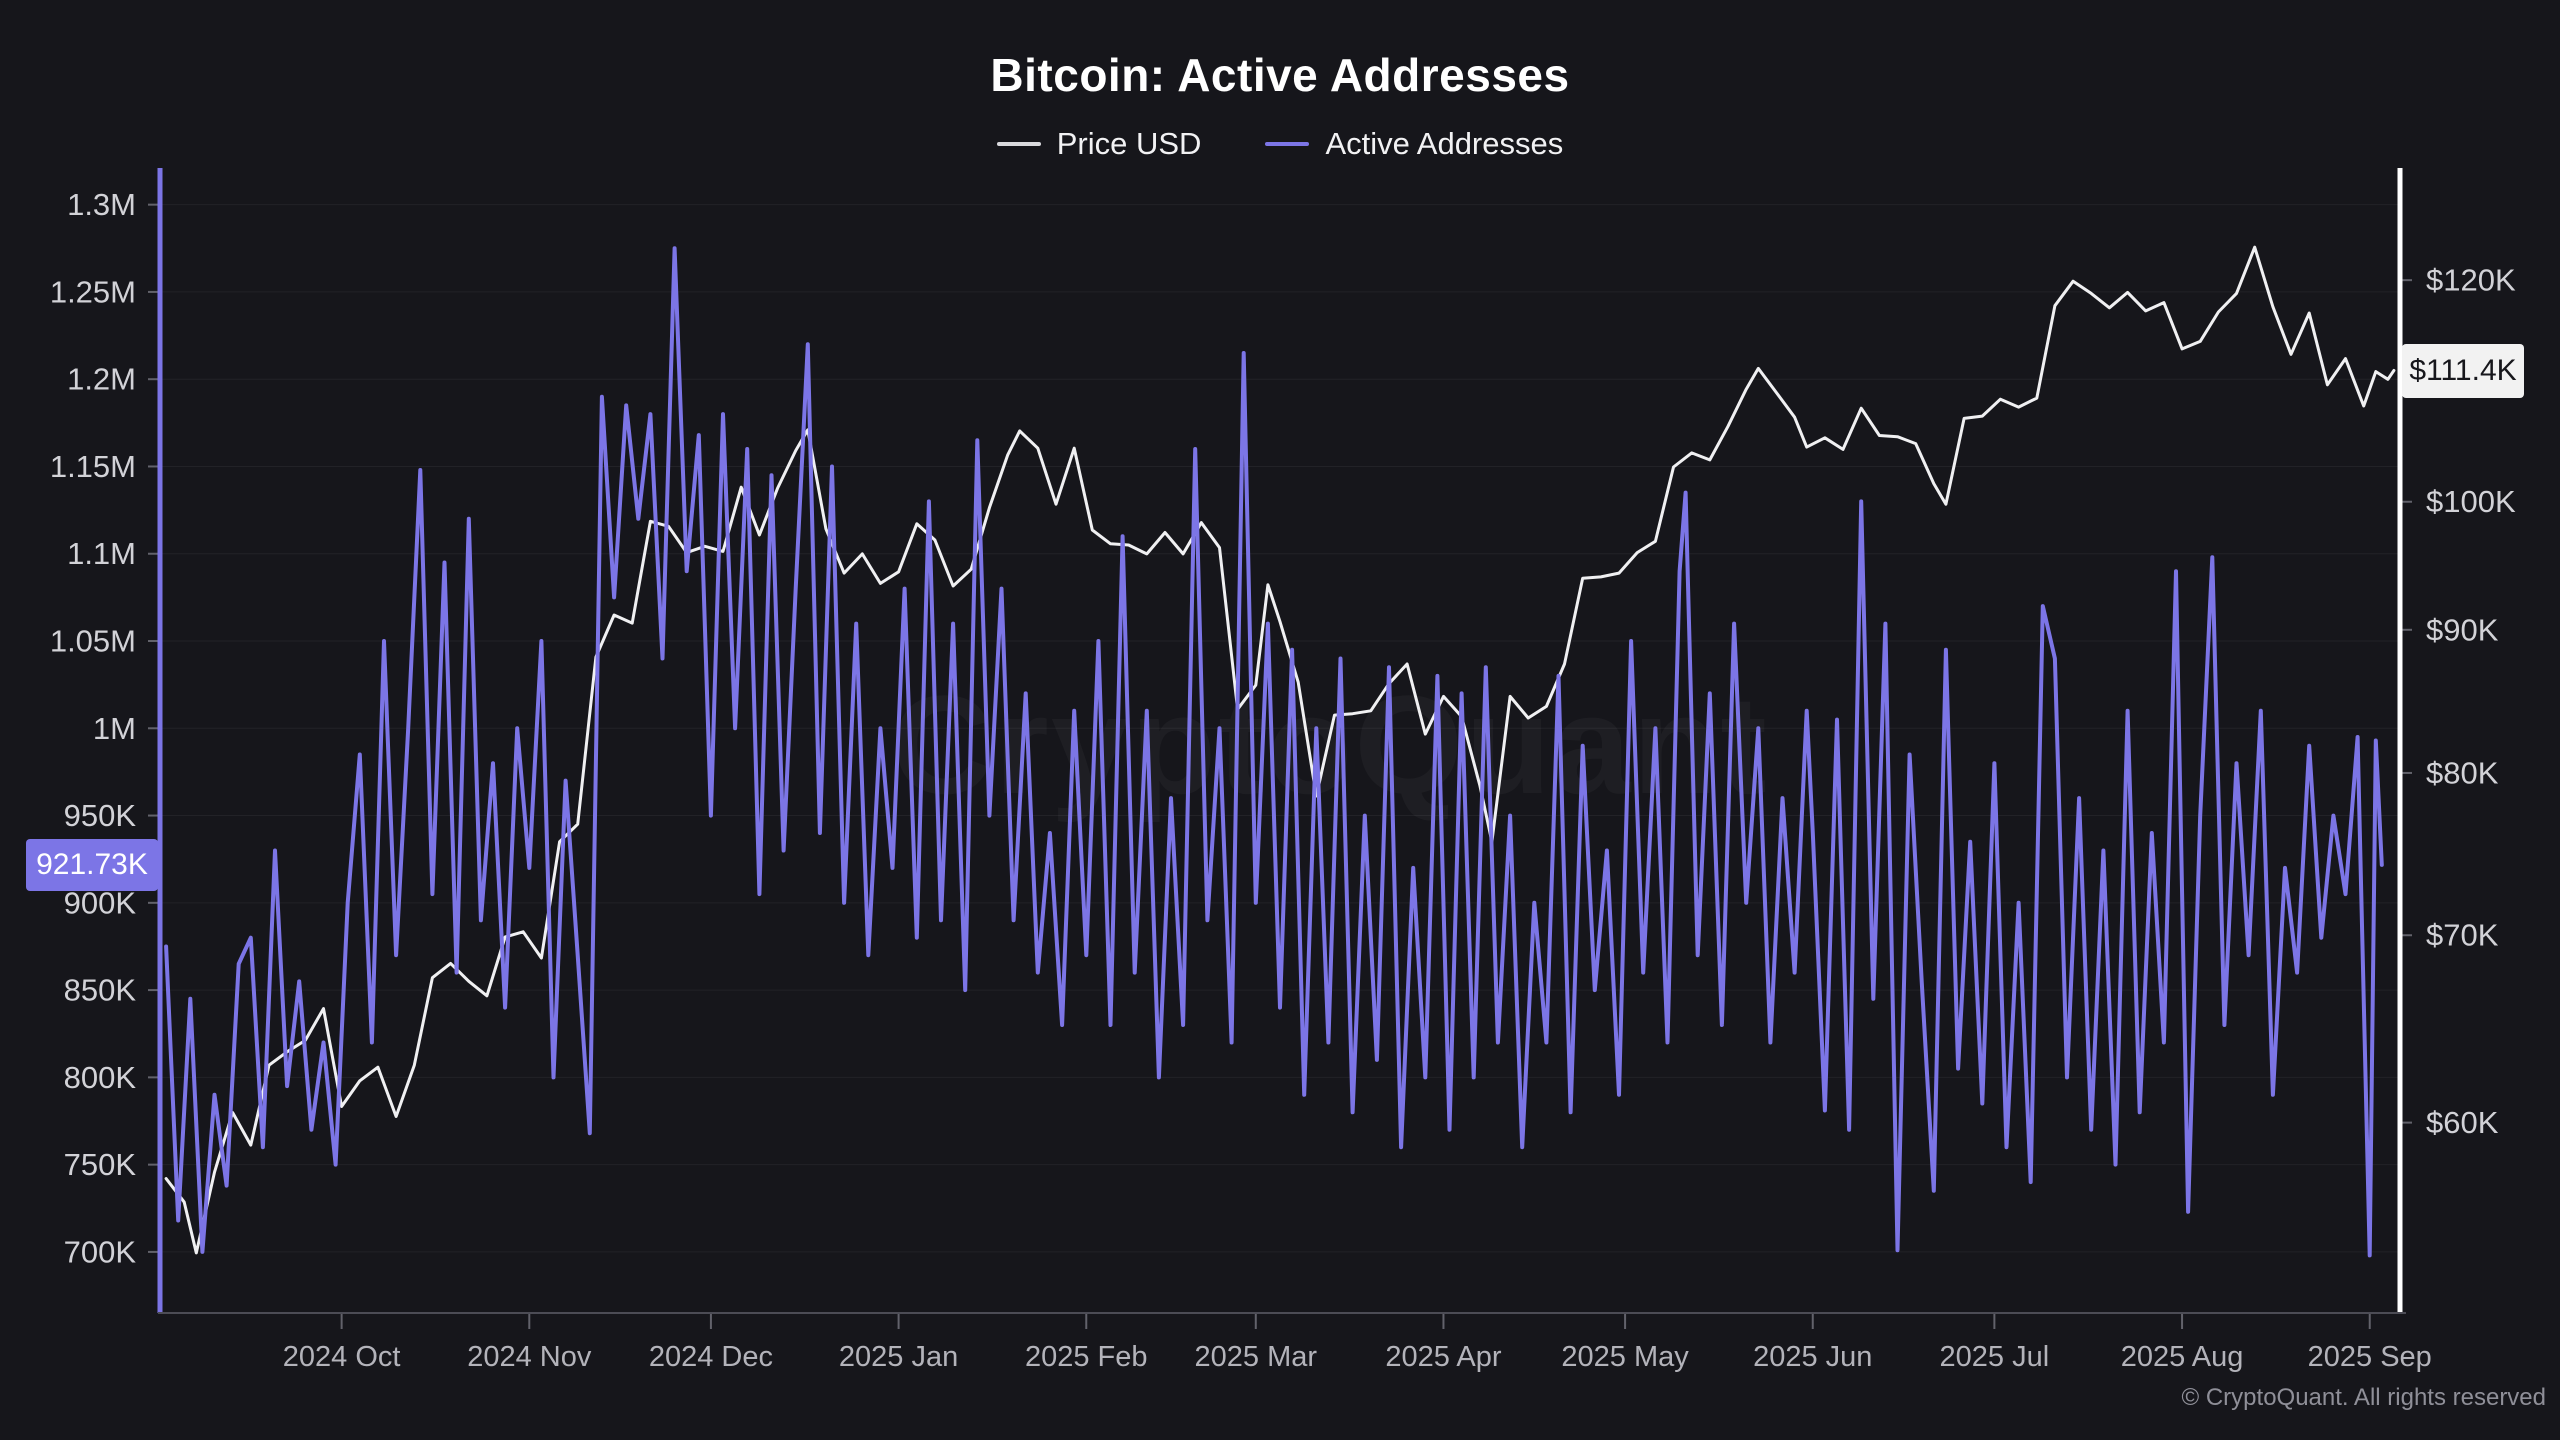 The image size is (2560, 1440). I want to click on price-last-value-badge: $111.4K, so click(2463, 370).